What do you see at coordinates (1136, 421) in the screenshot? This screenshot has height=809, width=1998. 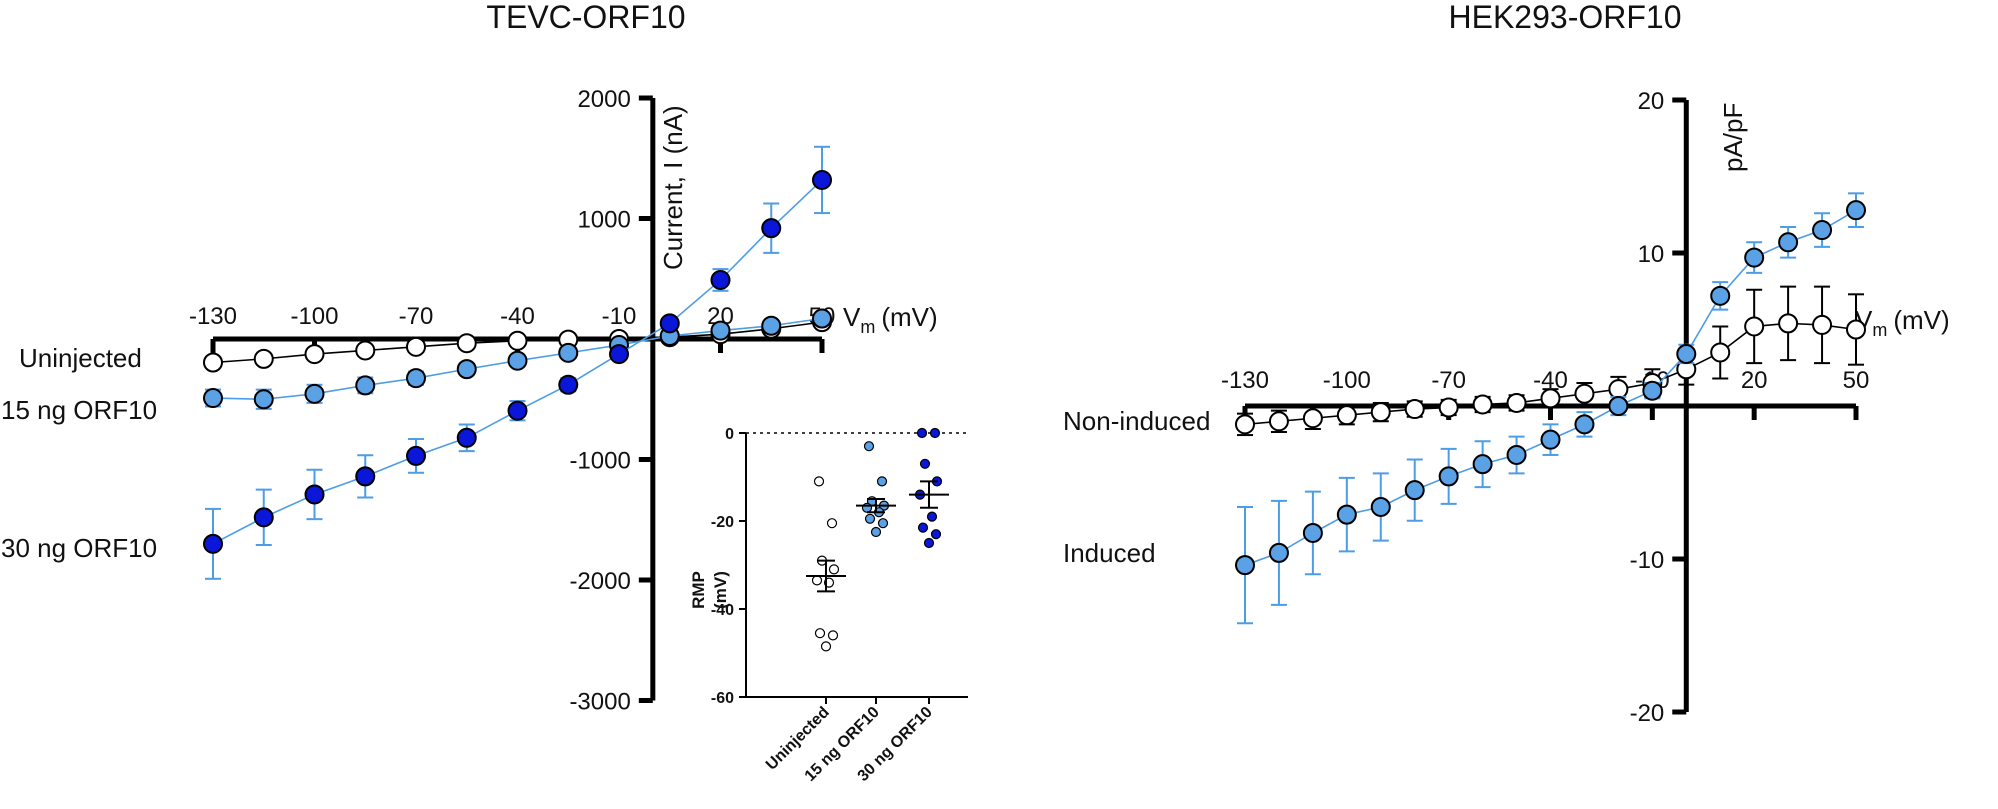 I see `legend-non-induced: Non-induced` at bounding box center [1136, 421].